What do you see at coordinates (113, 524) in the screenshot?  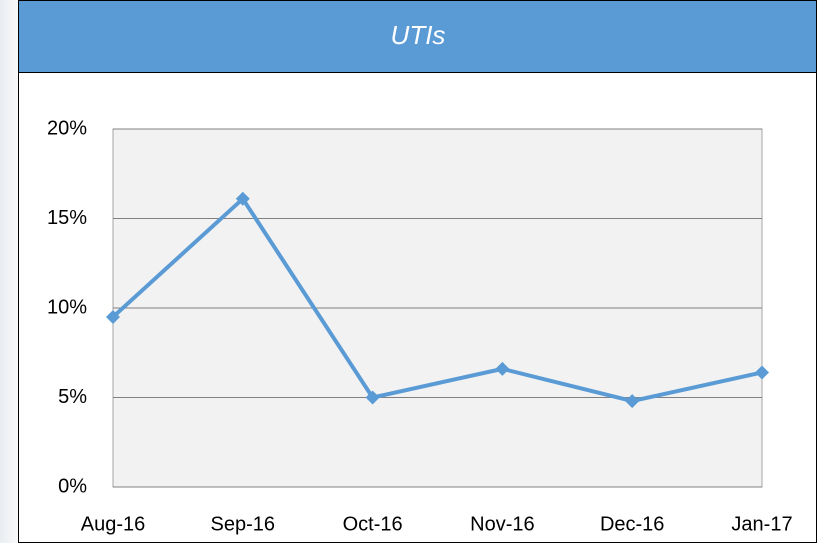 I see `x-tick-label: Aug-16` at bounding box center [113, 524].